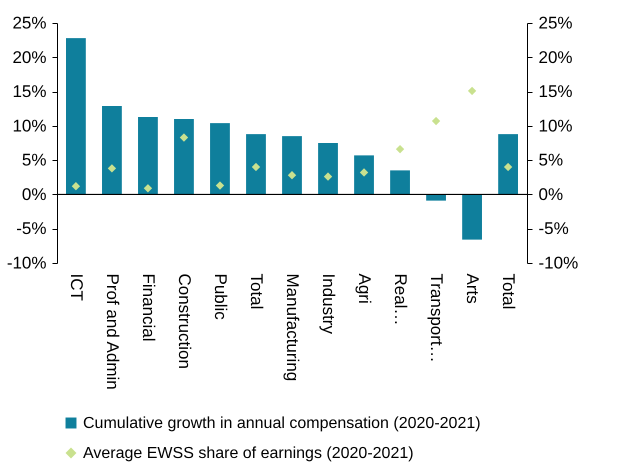  I want to click on y2-tick-label: 20%, so click(555, 57).